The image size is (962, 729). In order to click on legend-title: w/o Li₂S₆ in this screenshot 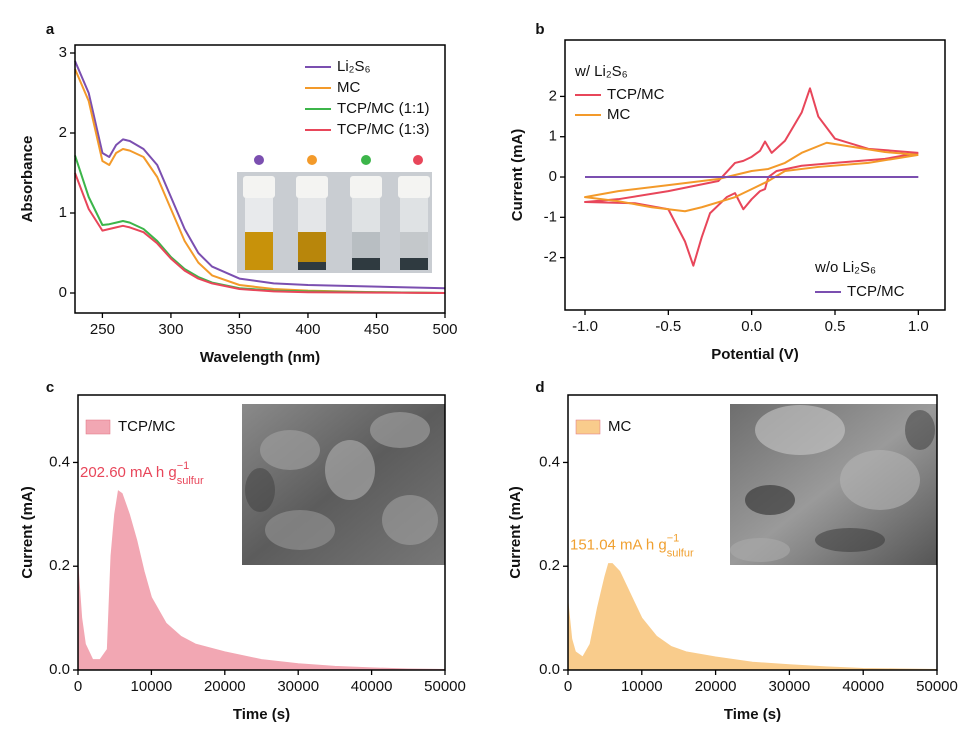, I will do `click(845, 267)`.